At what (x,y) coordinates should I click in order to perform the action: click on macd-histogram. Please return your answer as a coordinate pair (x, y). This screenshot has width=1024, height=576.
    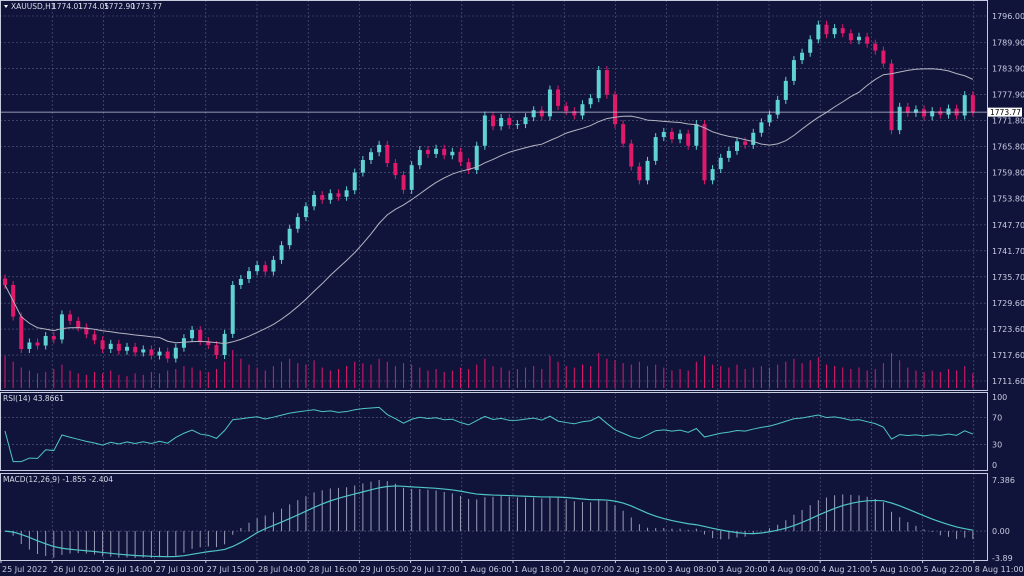
    Looking at the image, I should click on (493, 519).